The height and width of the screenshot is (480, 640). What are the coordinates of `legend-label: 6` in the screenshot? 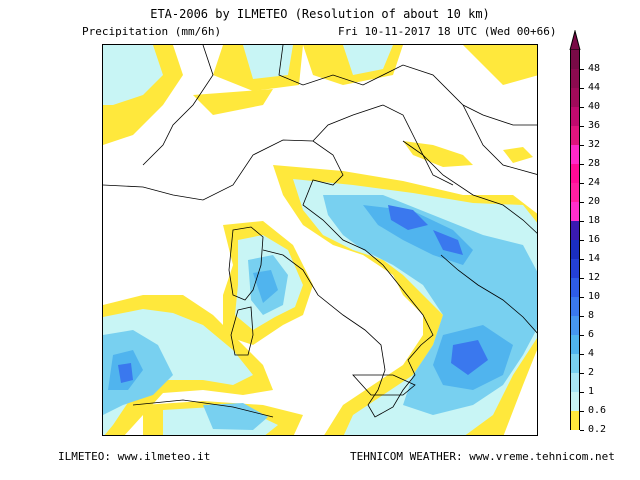 It's located at (591, 334).